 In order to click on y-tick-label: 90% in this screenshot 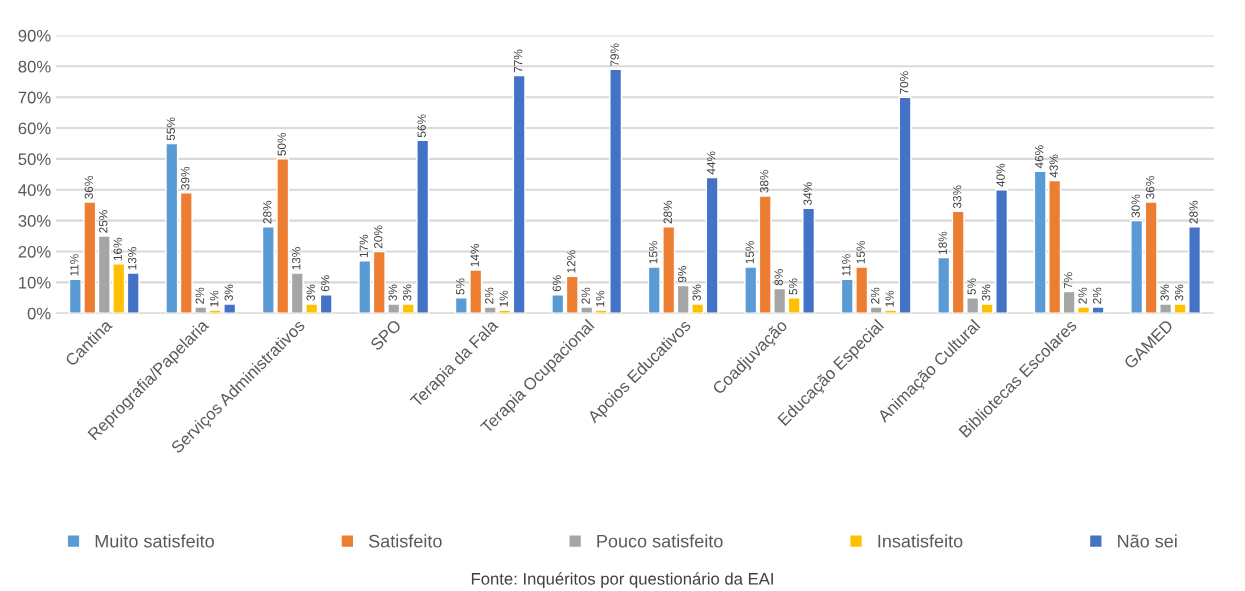, I will do `click(34, 35)`.